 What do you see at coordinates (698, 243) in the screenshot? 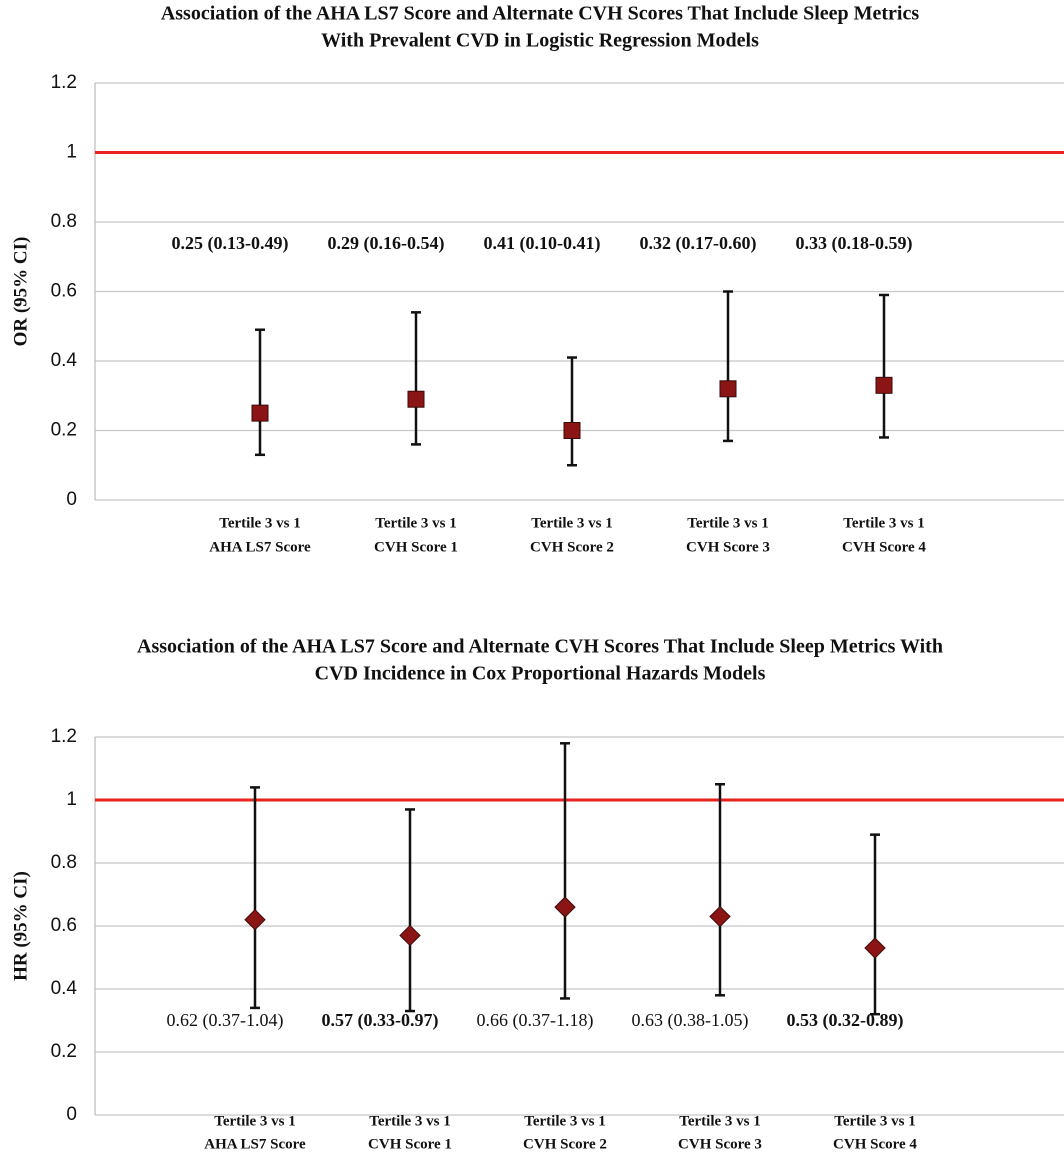
I see `estimate-annotation: 0.32 (0.17-0.60)` at bounding box center [698, 243].